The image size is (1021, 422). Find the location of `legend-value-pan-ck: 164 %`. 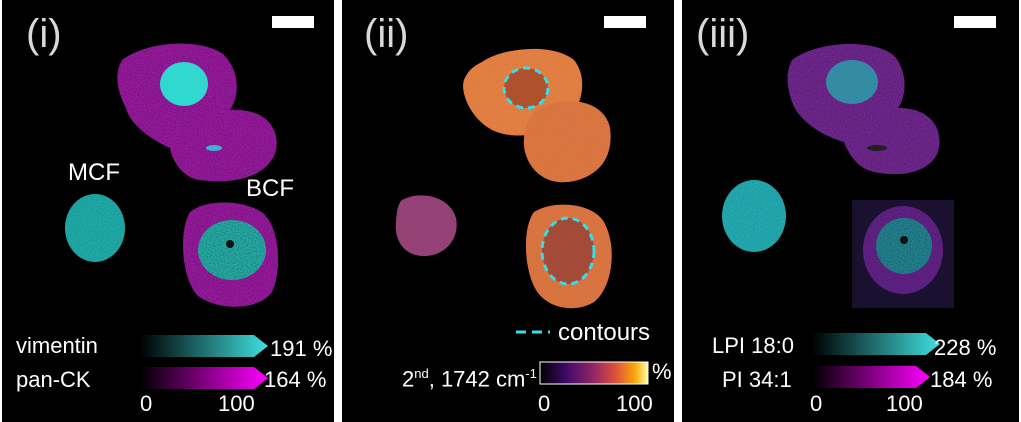

legend-value-pan-ck: 164 % is located at coordinates (295, 379).